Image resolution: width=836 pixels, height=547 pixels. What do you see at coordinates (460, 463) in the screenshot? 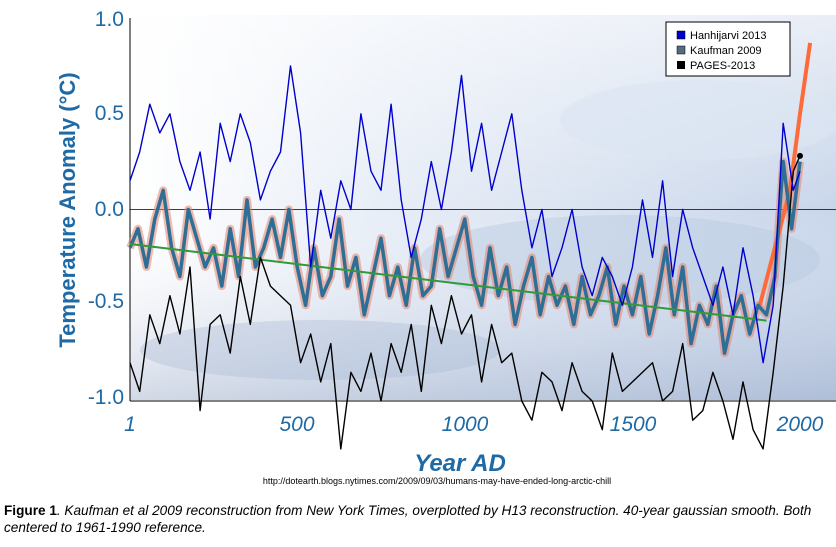
I see `x-axis-title: Year AD` at bounding box center [460, 463].